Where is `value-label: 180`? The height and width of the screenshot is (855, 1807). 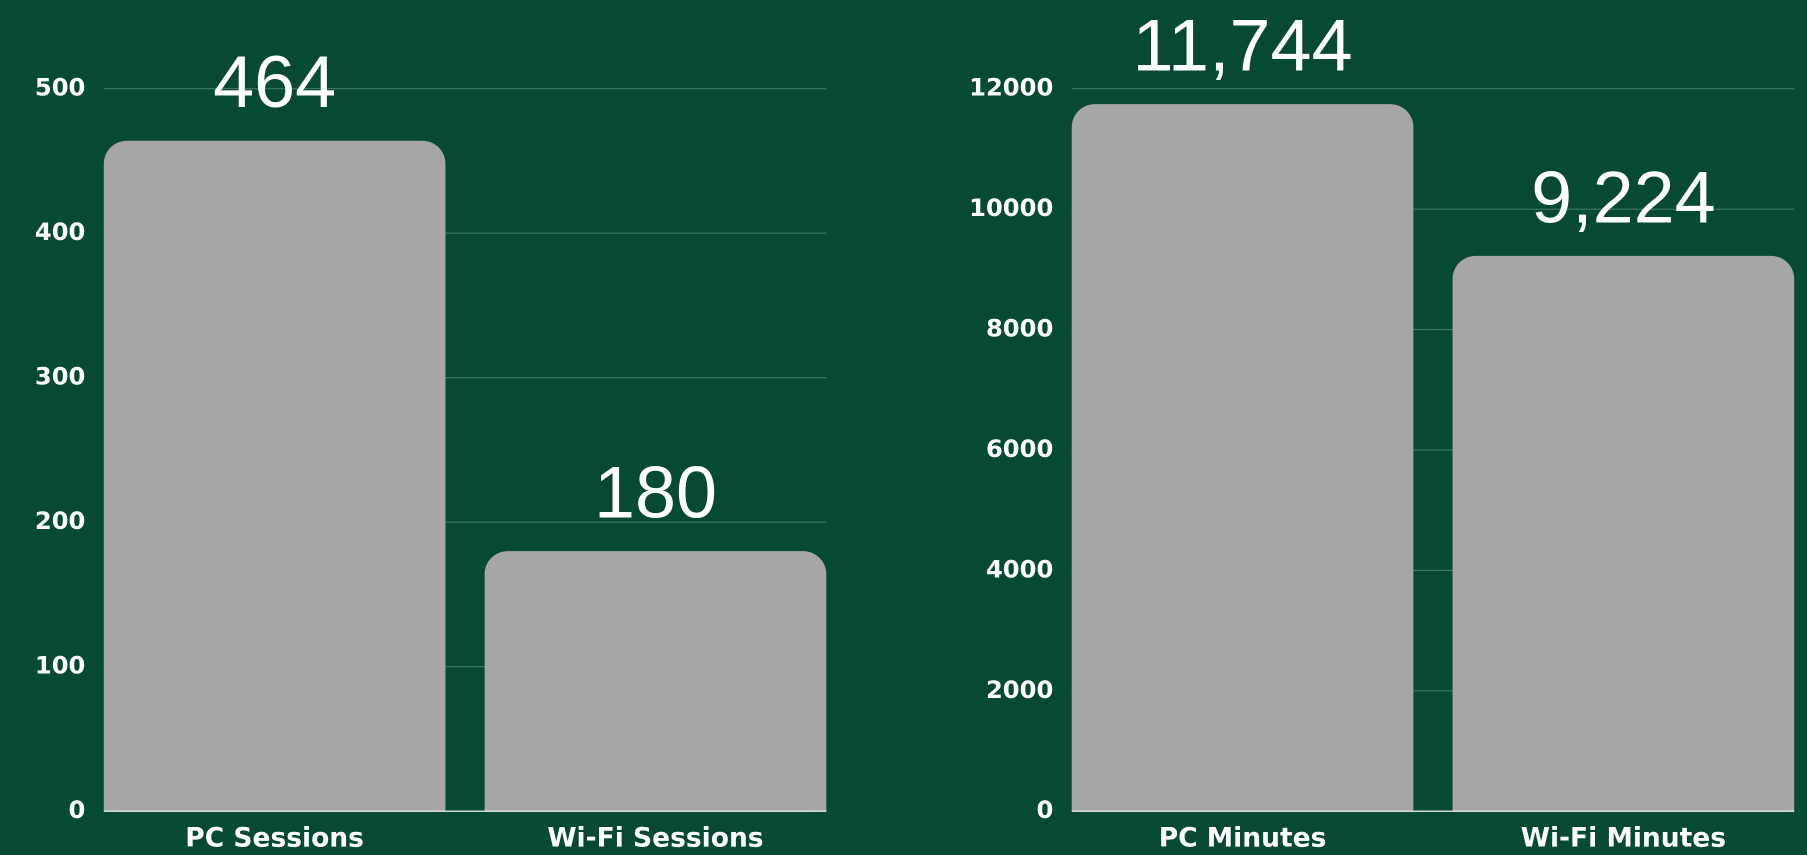 value-label: 180 is located at coordinates (655, 492).